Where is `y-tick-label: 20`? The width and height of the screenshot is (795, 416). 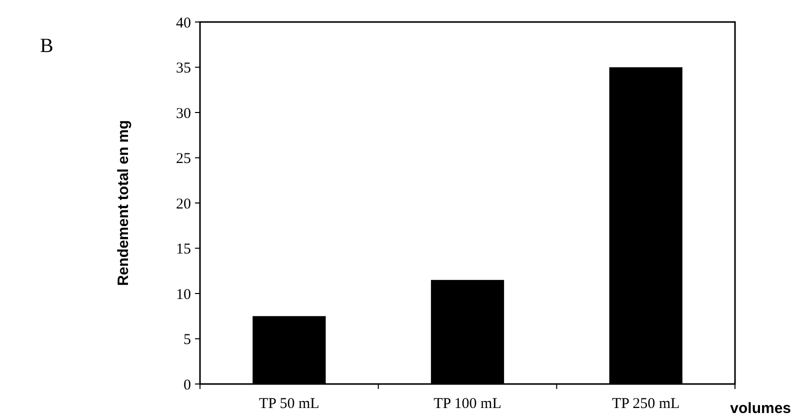 y-tick-label: 20 is located at coordinates (183, 204).